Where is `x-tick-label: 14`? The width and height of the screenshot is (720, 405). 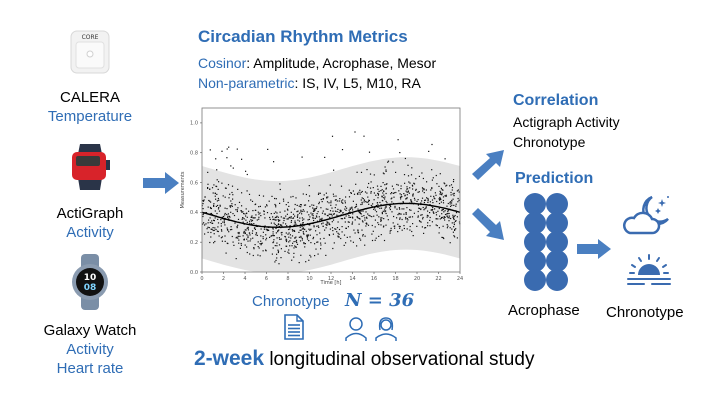 x-tick-label: 14 is located at coordinates (352, 279).